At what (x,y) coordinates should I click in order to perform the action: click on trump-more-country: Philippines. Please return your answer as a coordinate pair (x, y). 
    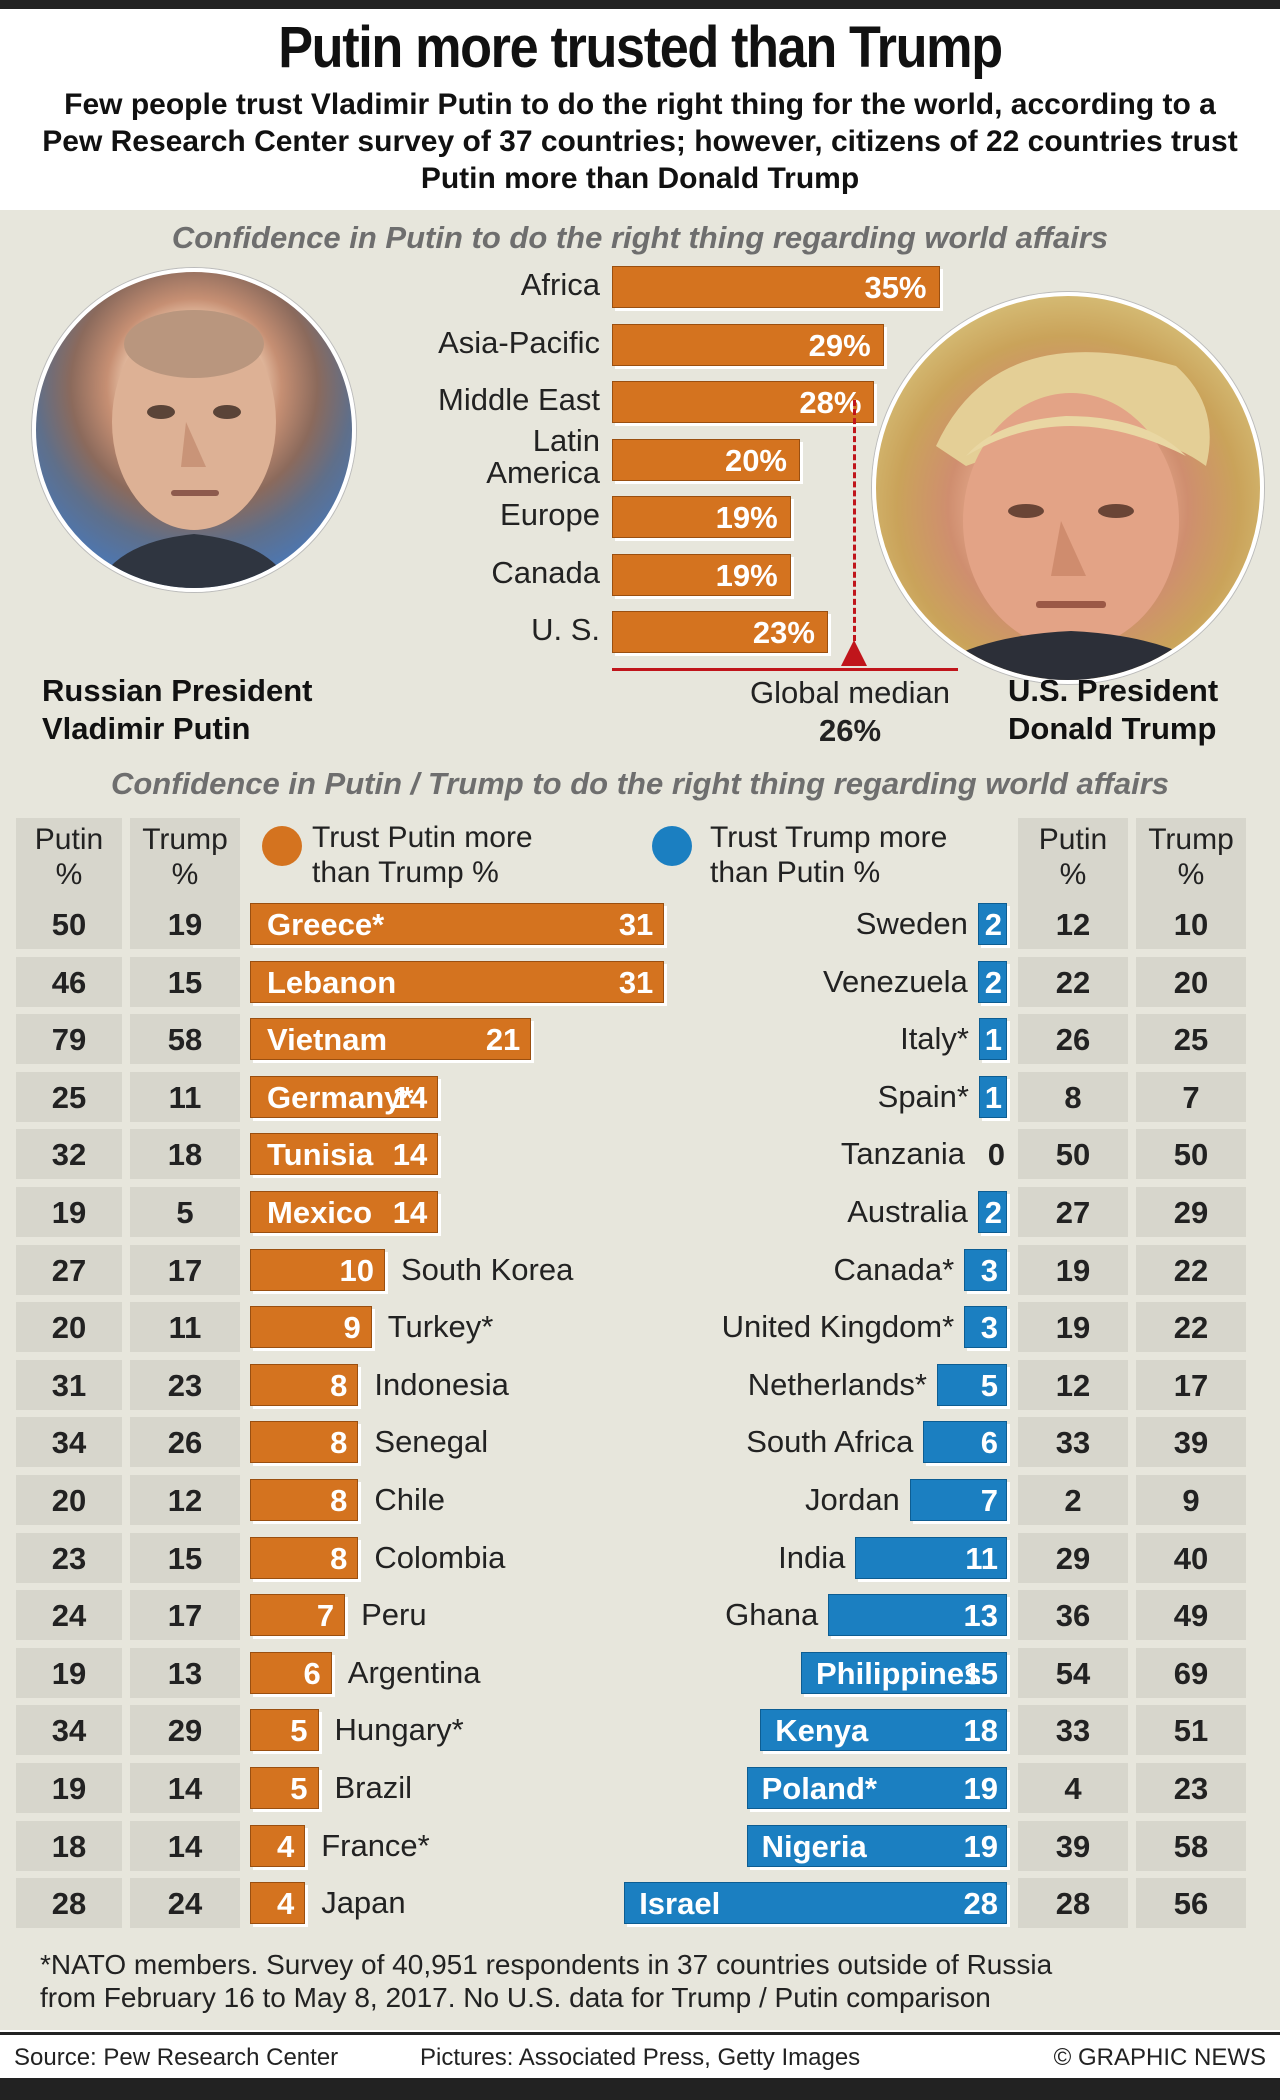
    Looking at the image, I should click on (899, 1673).